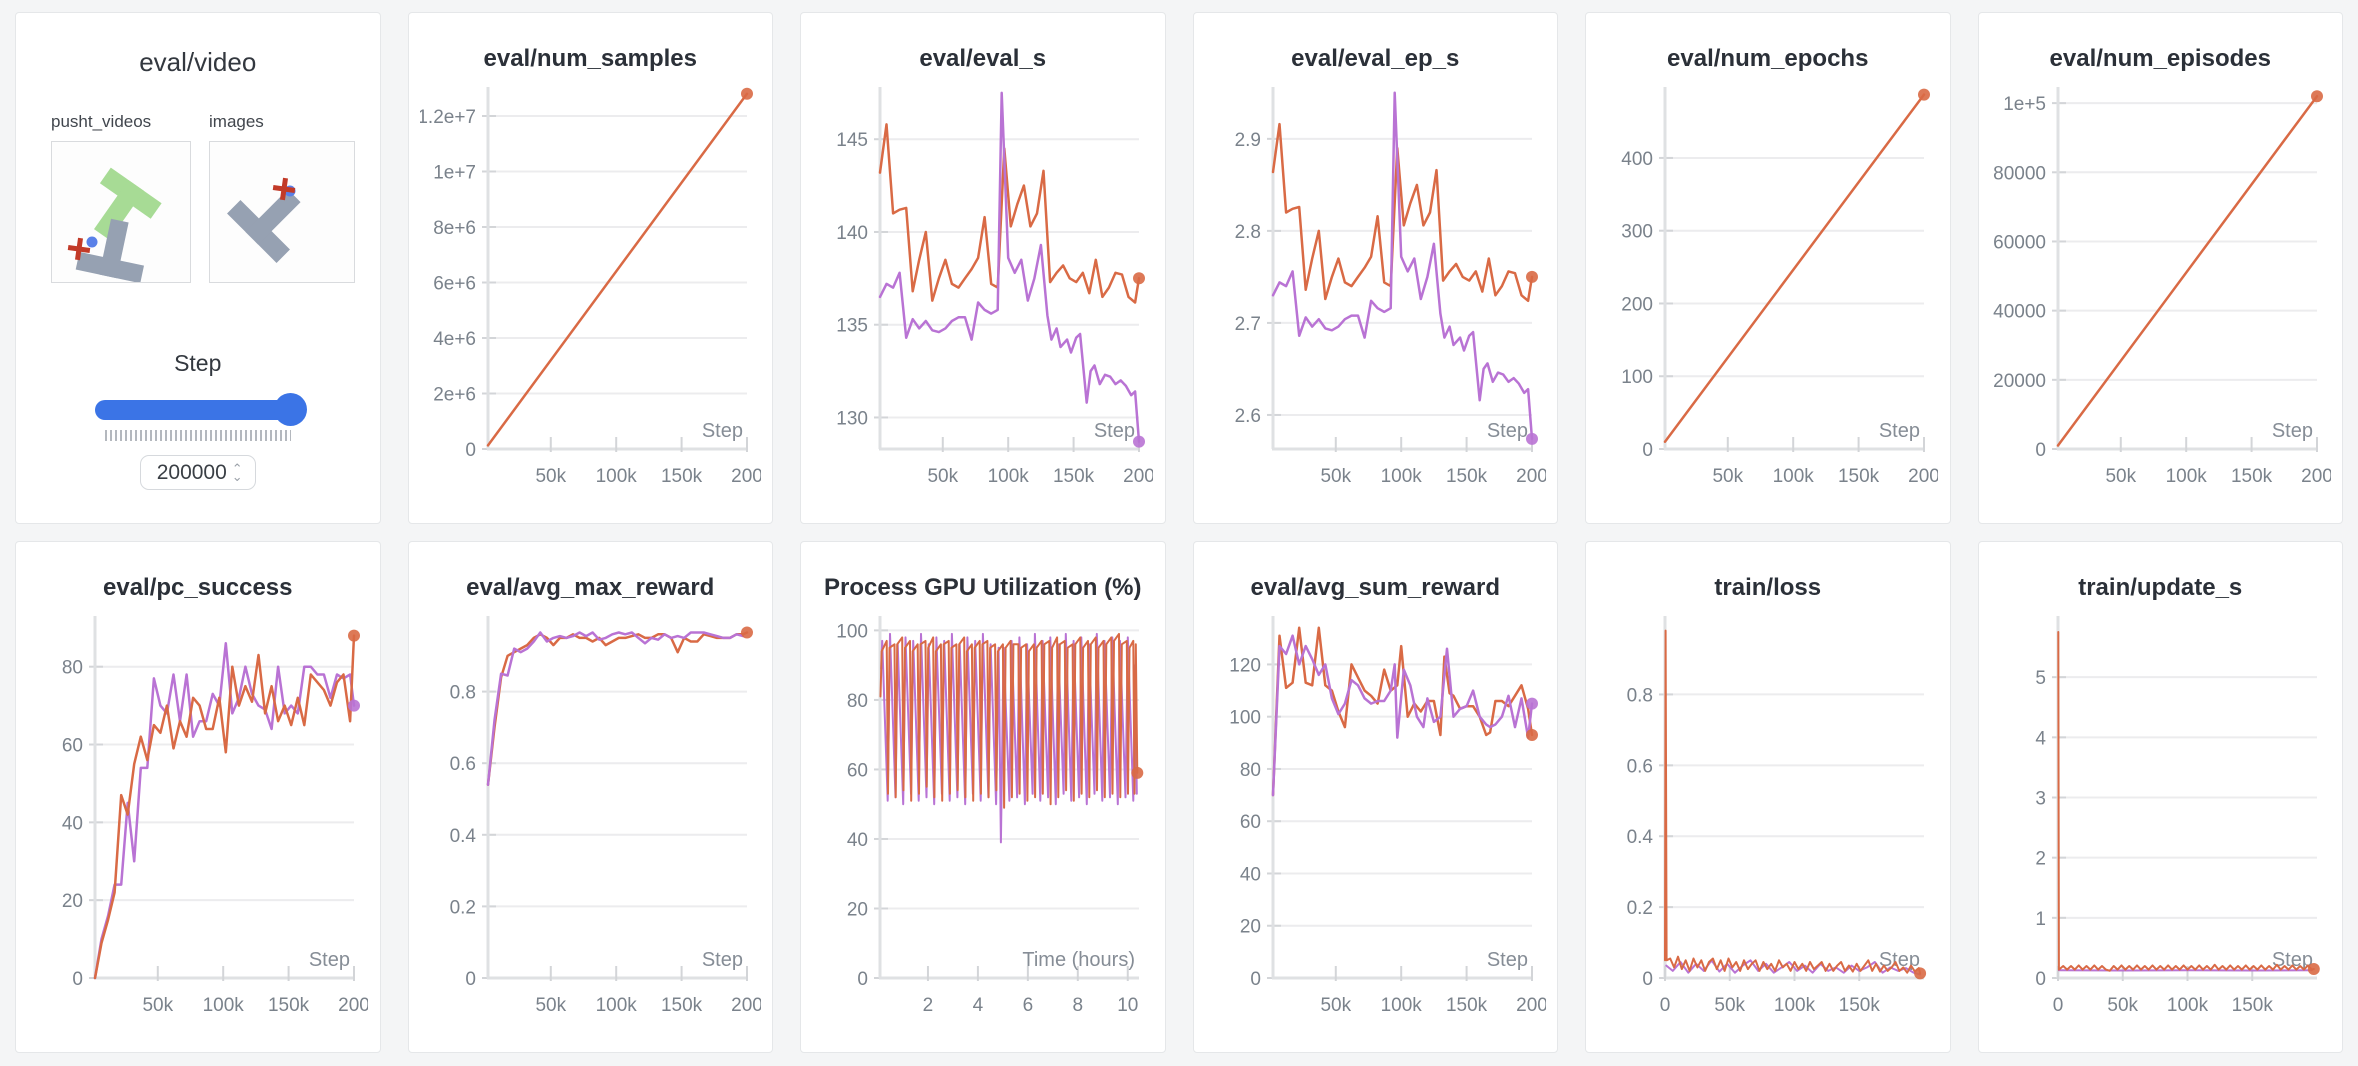  I want to click on step-slider, so click(200, 410).